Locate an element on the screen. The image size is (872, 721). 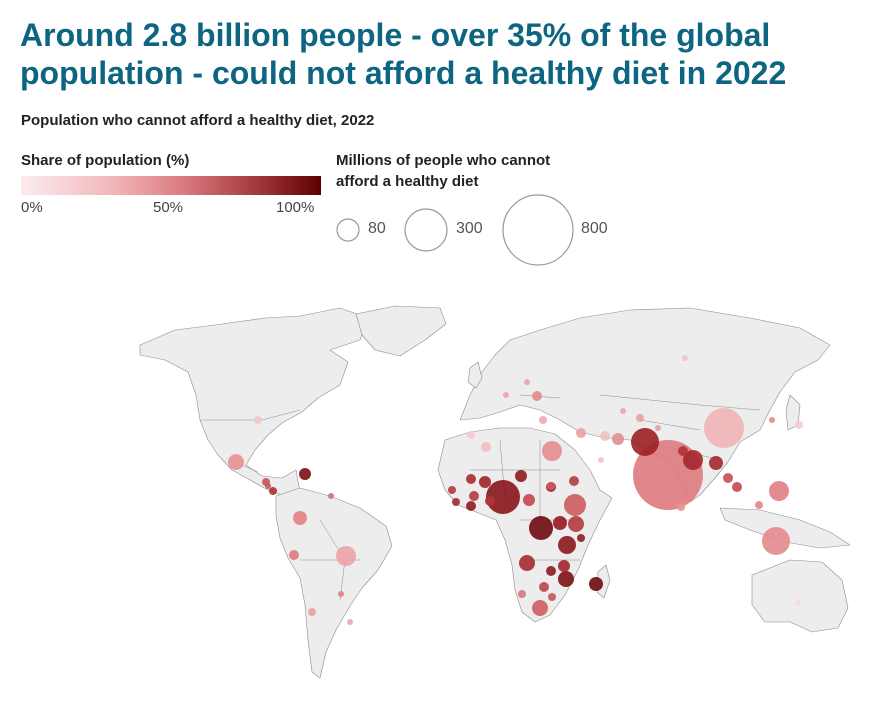
bubble-botswana is located at coordinates (552, 597).